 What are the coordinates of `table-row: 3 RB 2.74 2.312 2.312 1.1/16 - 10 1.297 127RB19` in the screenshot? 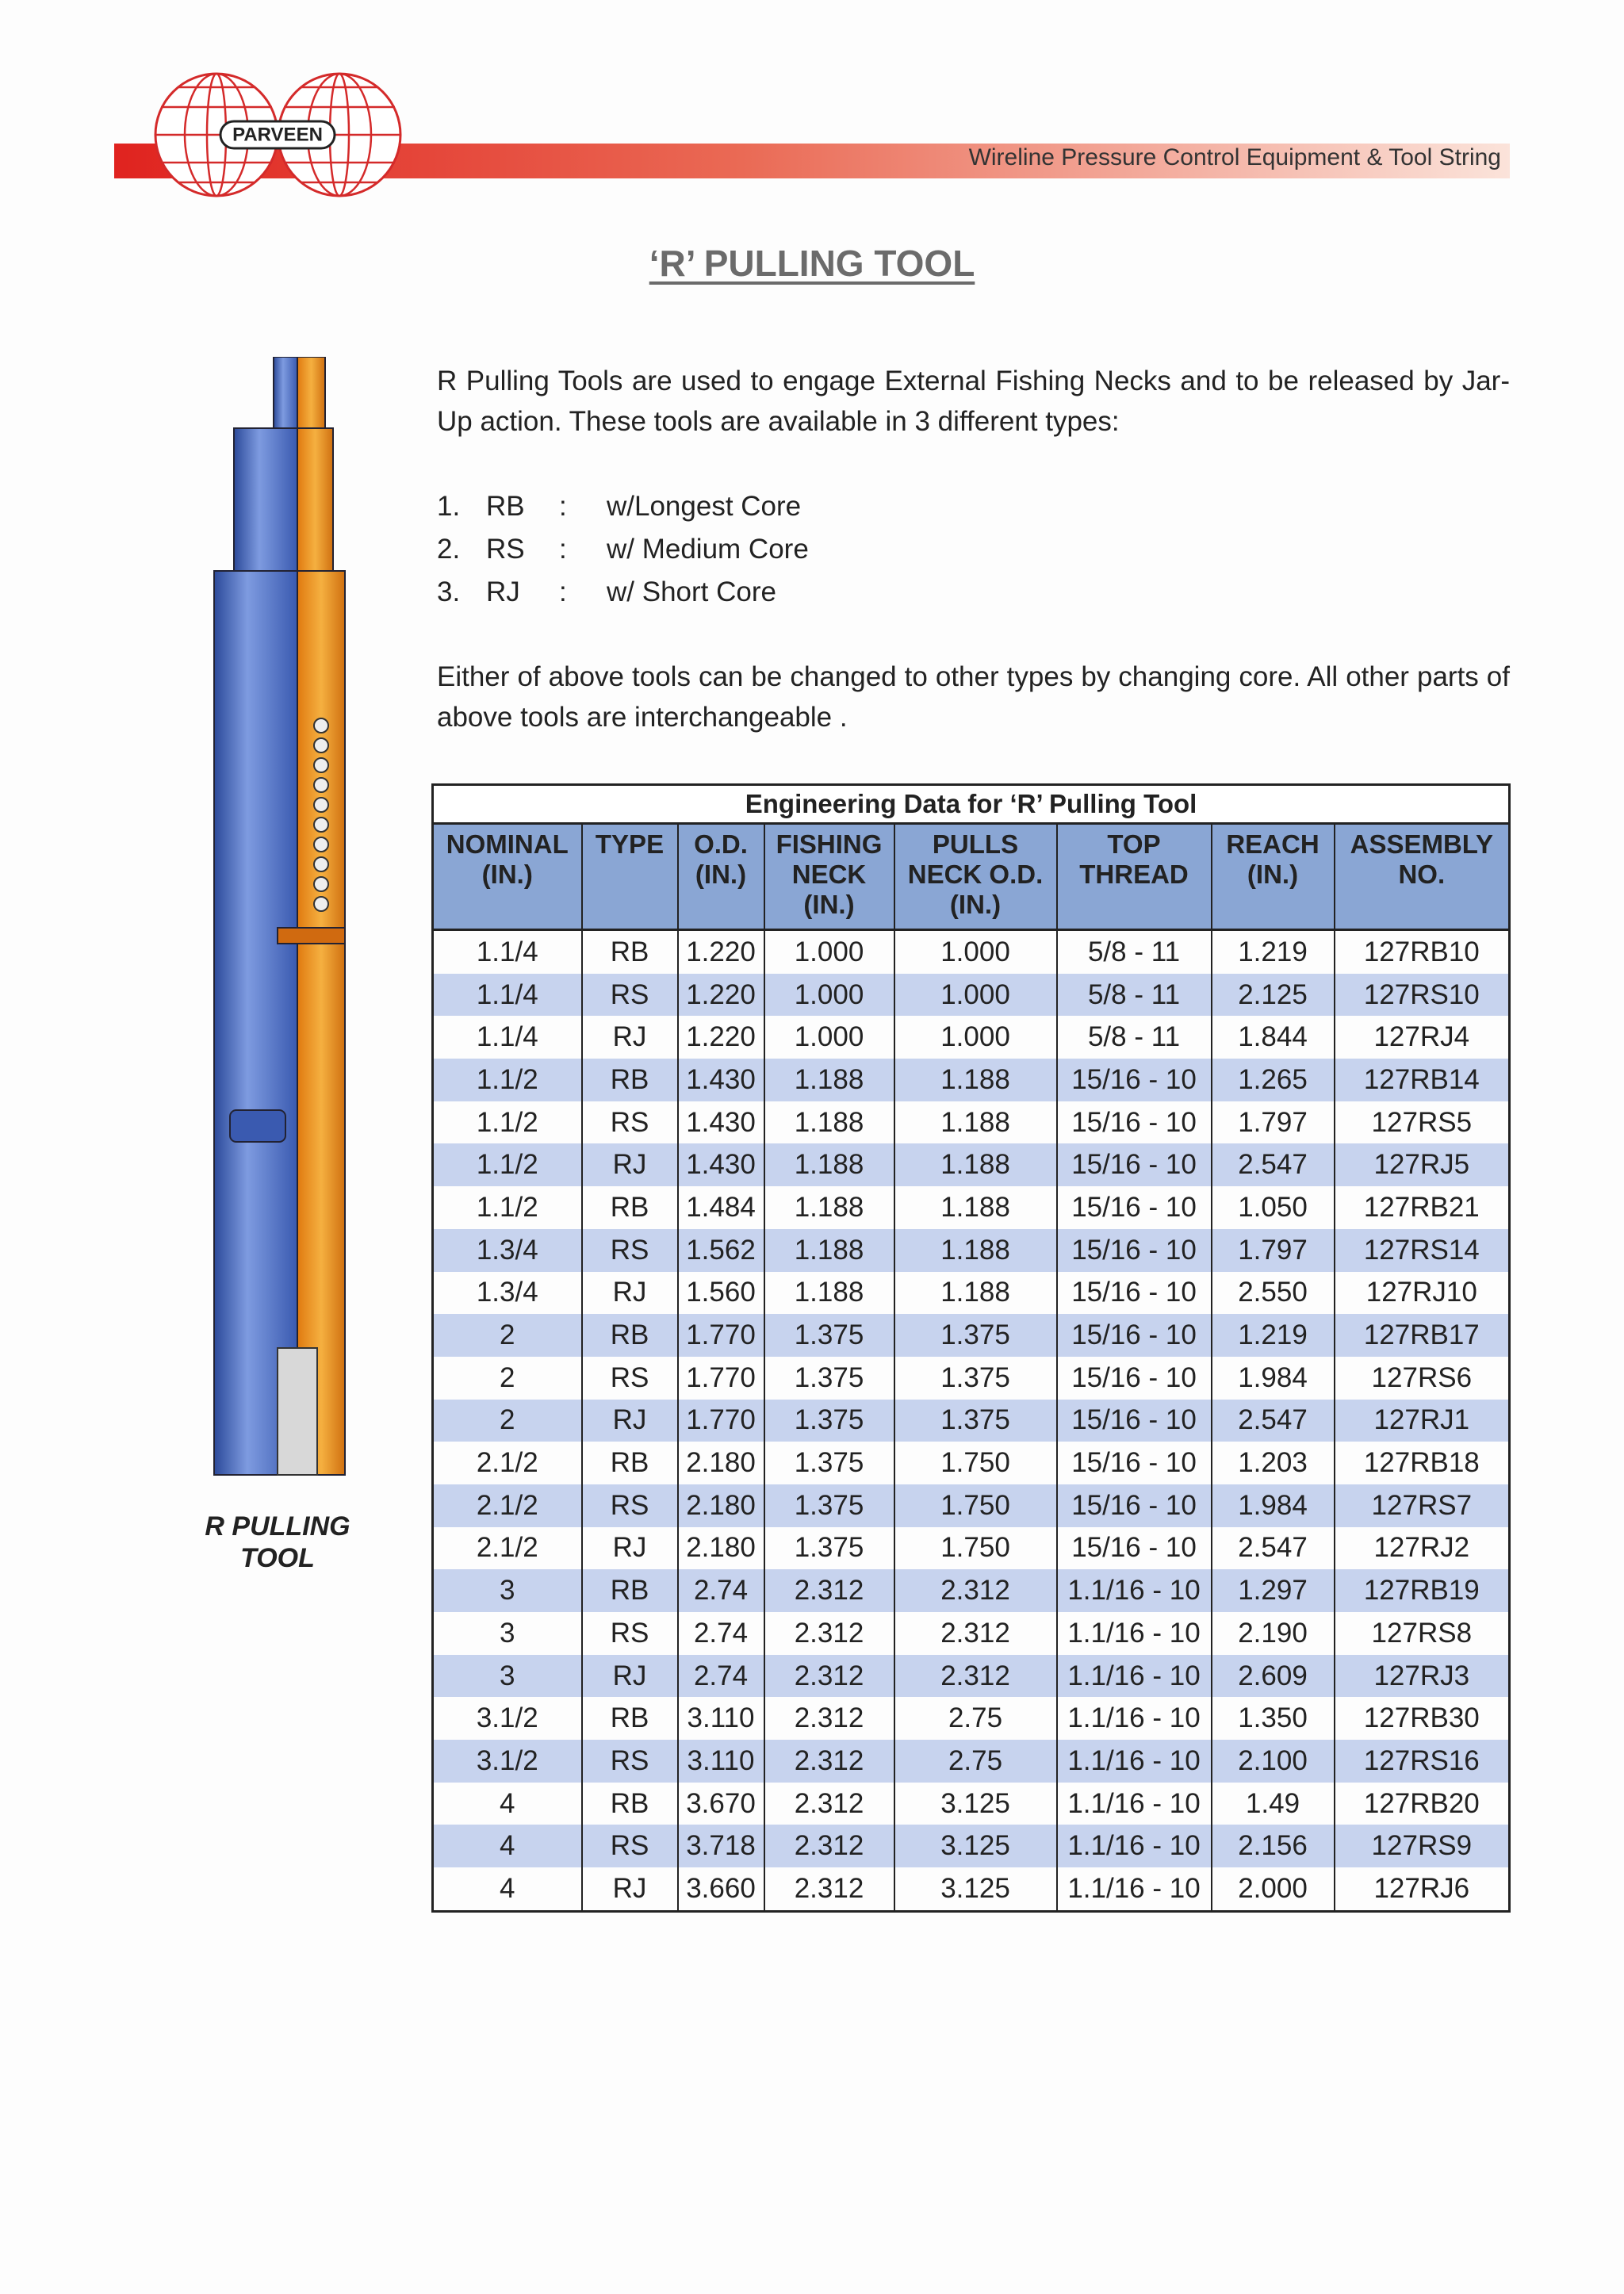 It's located at (971, 1590).